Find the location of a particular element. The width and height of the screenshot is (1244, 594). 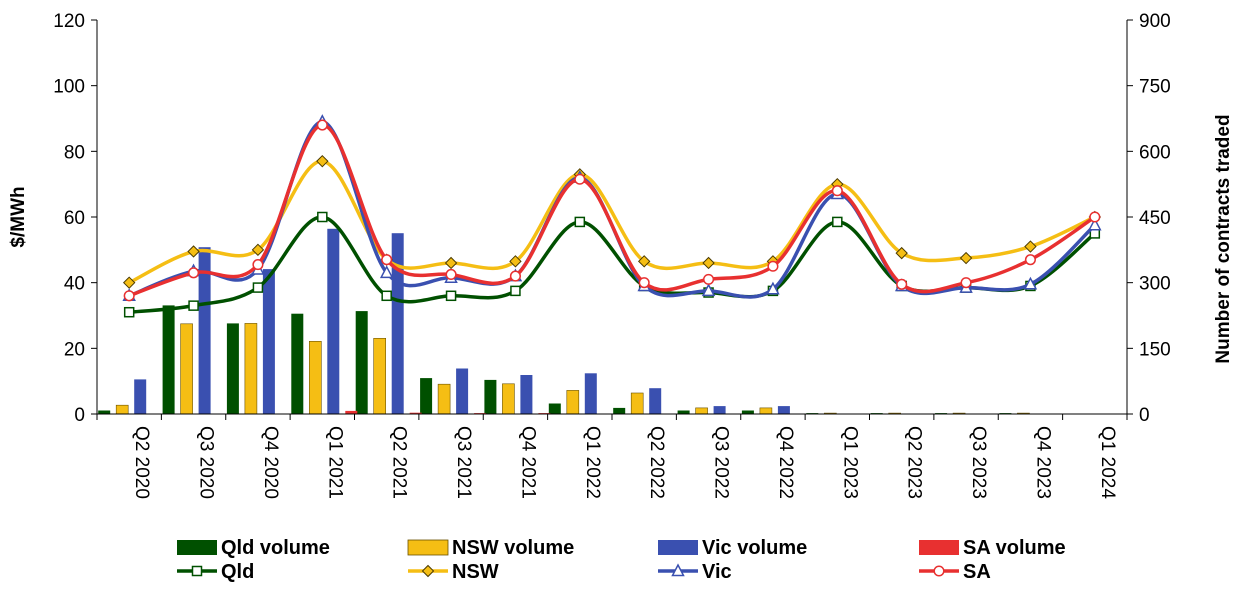

x-tick-label-2: Q4 2020 is located at coordinates (270, 462).